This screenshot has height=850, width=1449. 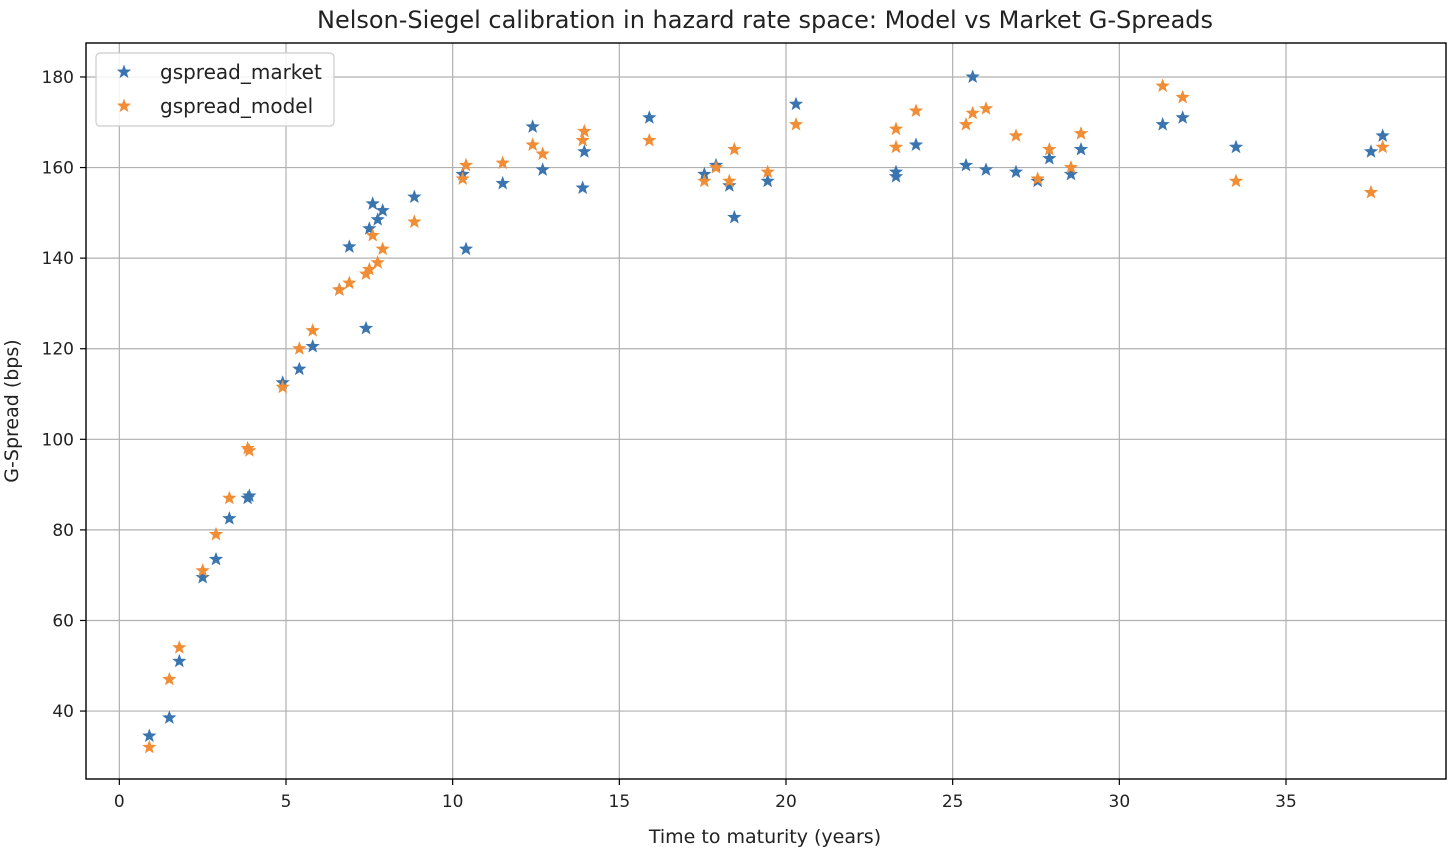 What do you see at coordinates (58, 169) in the screenshot?
I see `y-tick-label: 160` at bounding box center [58, 169].